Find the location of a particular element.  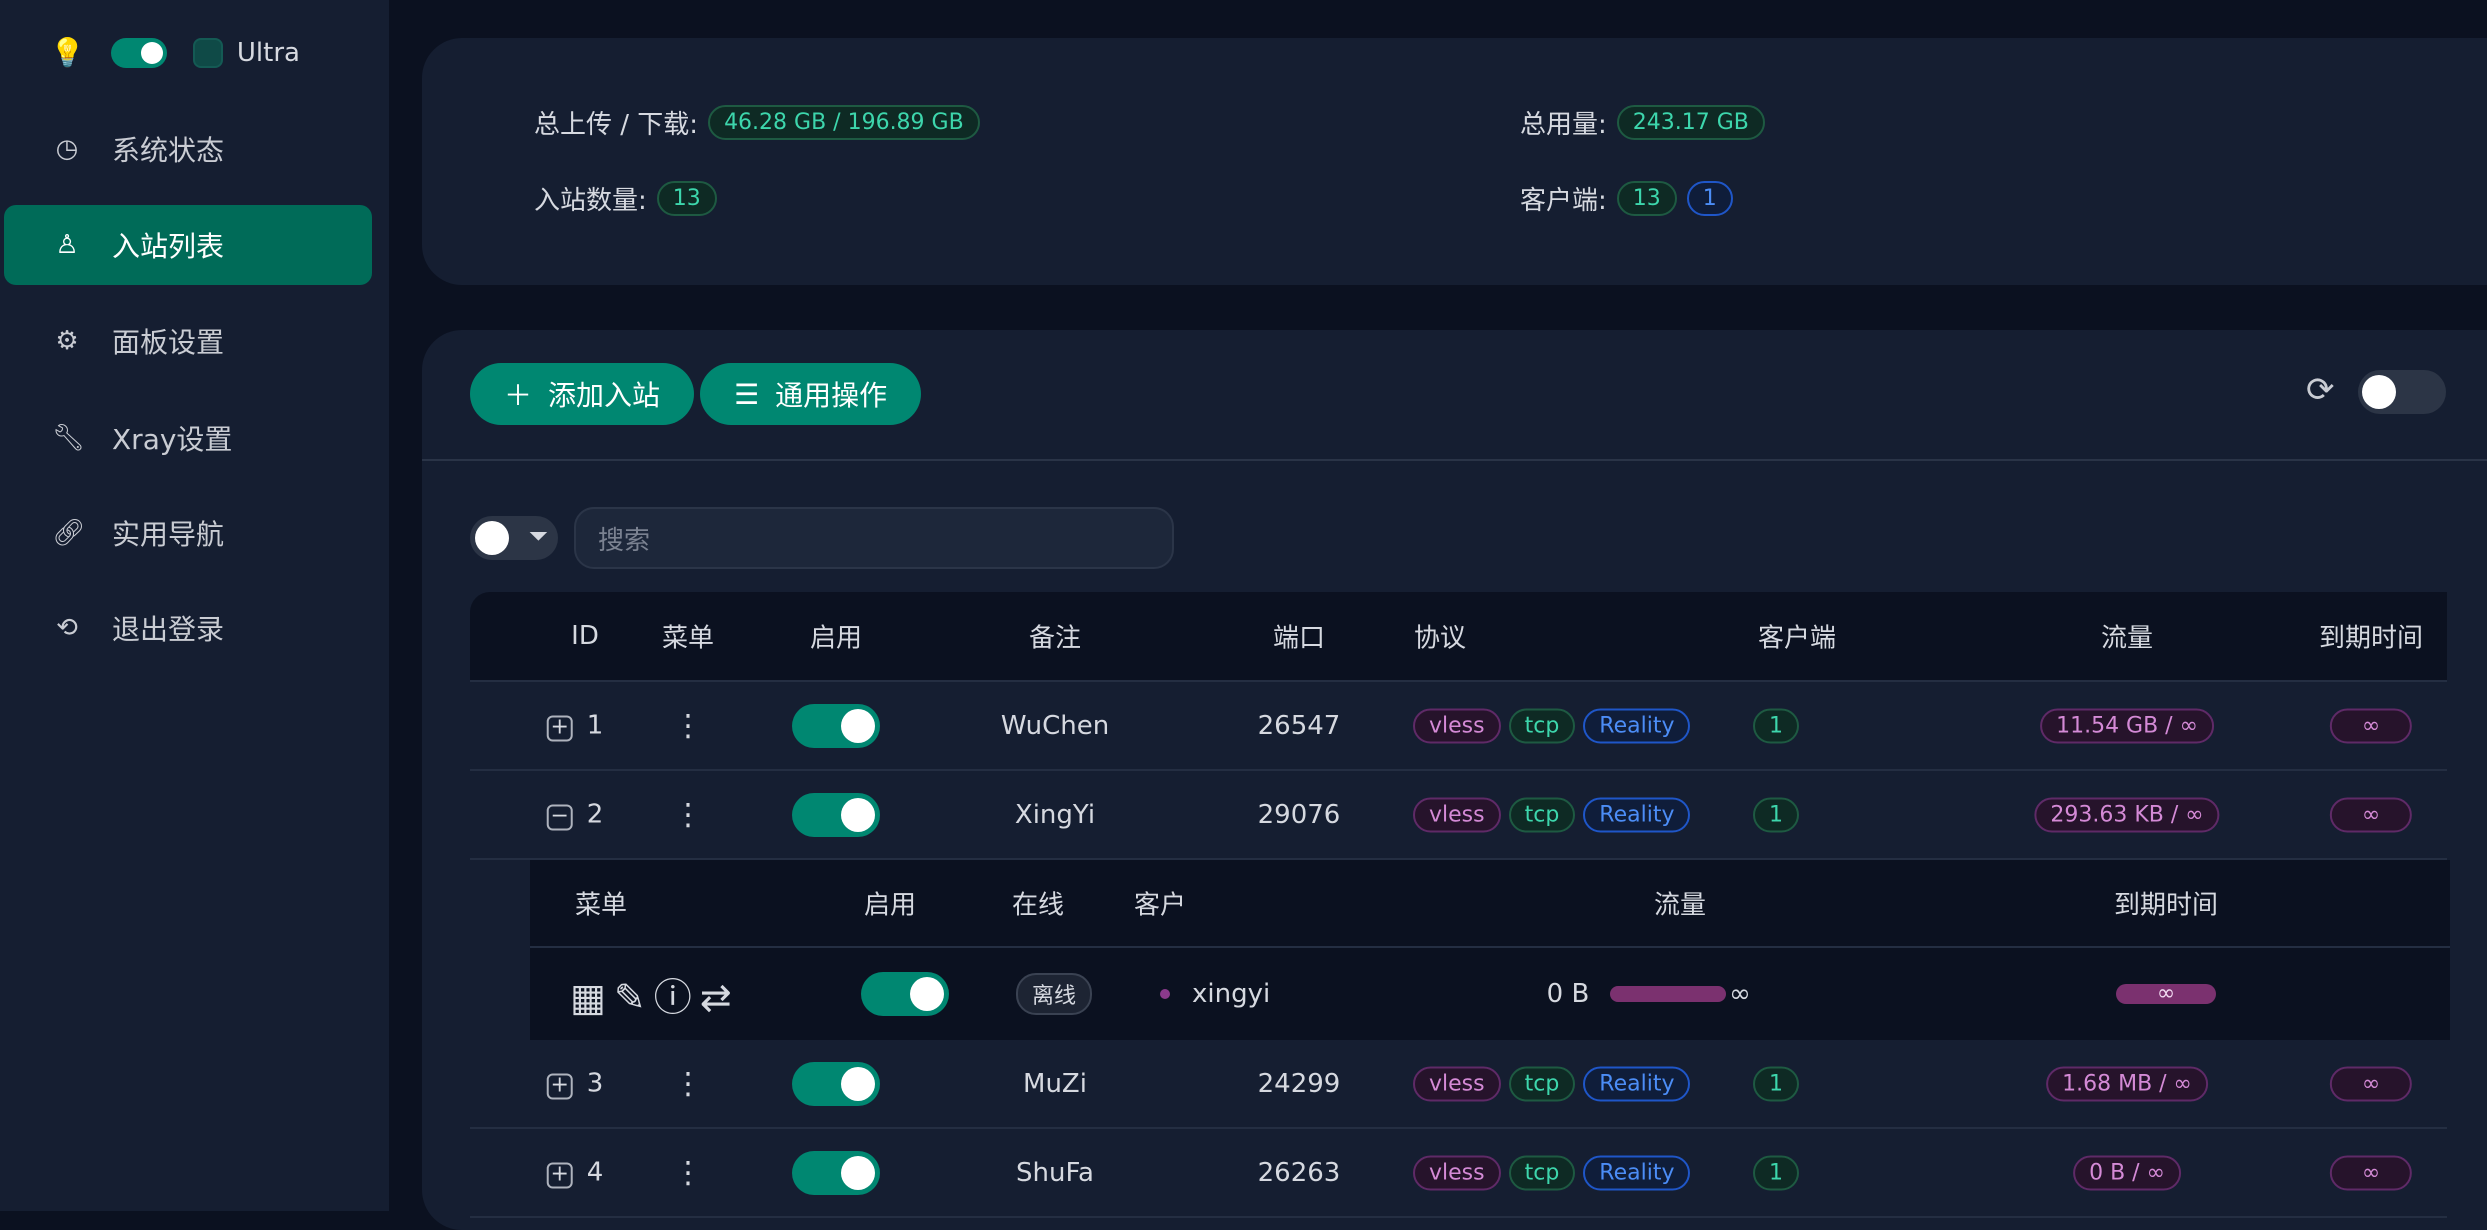

filter-toggle: ⏷ is located at coordinates (514, 538).